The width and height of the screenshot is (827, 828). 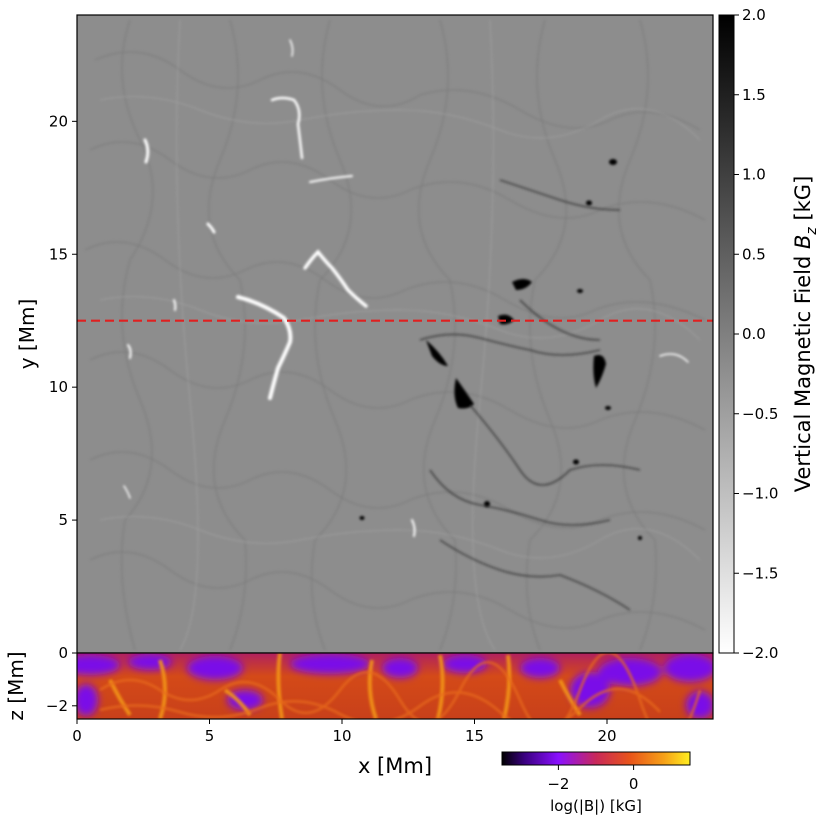 What do you see at coordinates (596, 758) in the screenshot?
I see `logb-colorbar-scale` at bounding box center [596, 758].